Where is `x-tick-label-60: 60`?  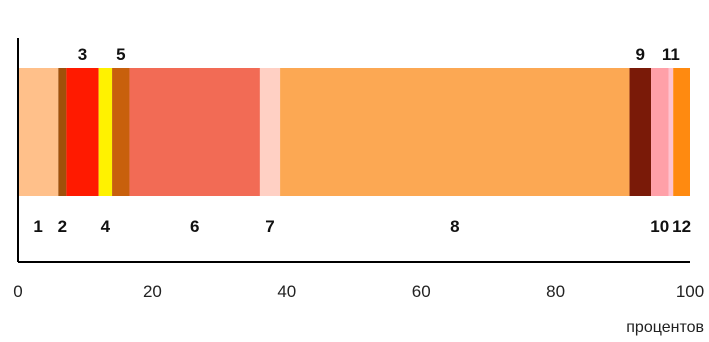 x-tick-label-60: 60 is located at coordinates (421, 291).